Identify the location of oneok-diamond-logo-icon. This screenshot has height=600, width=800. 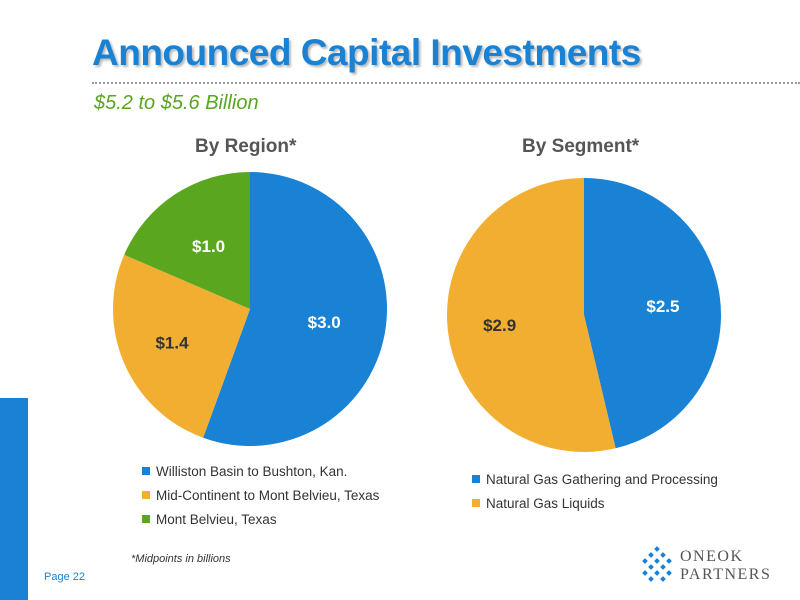
(657, 564).